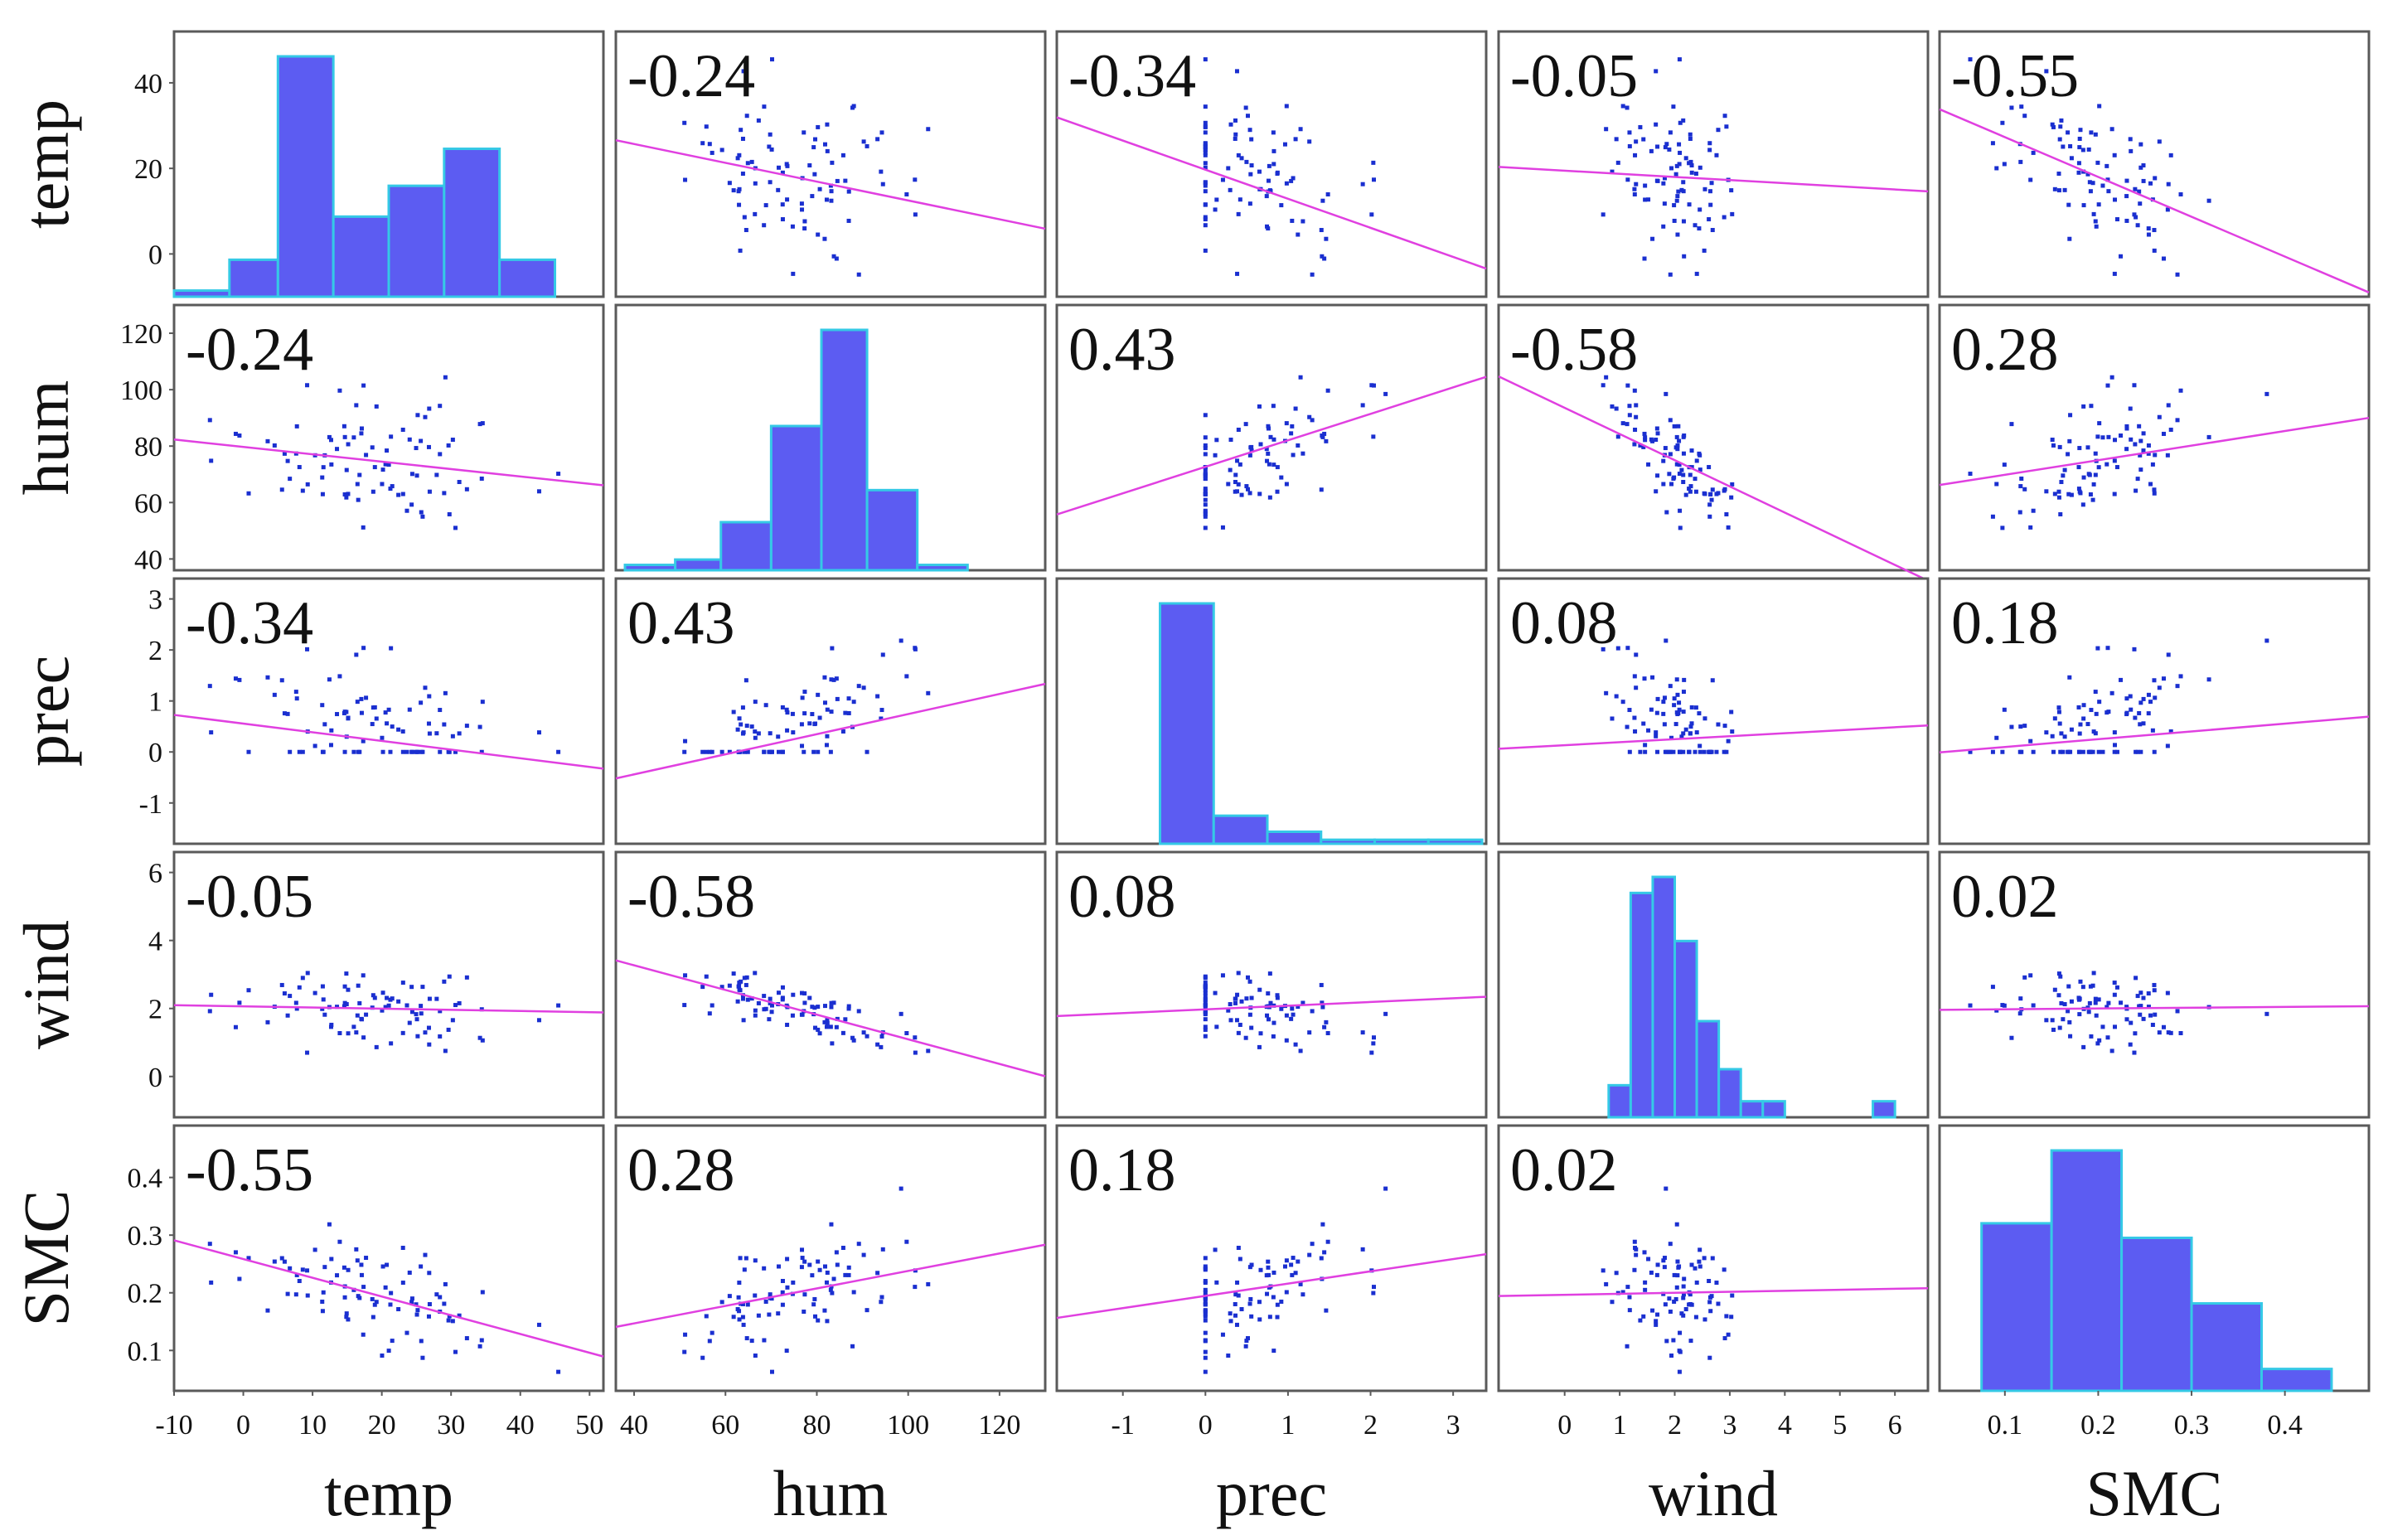 This screenshot has height=1540, width=2383. What do you see at coordinates (389, 1299) in the screenshot?
I see `fit-line-SMC-temp` at bounding box center [389, 1299].